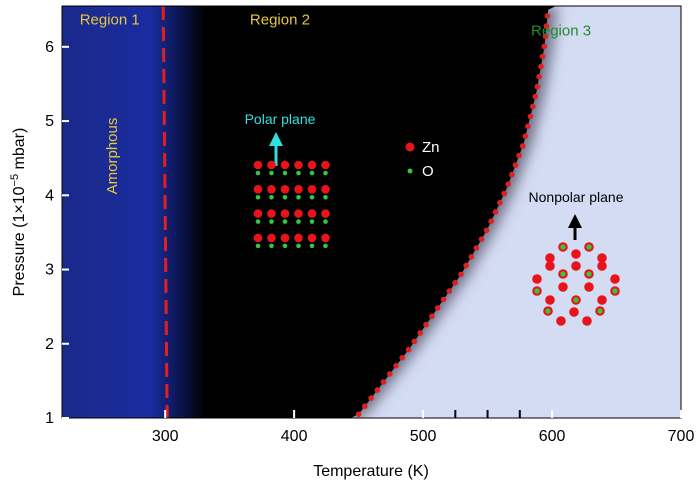  What do you see at coordinates (561, 31) in the screenshot?
I see `region3-label: Region 3` at bounding box center [561, 31].